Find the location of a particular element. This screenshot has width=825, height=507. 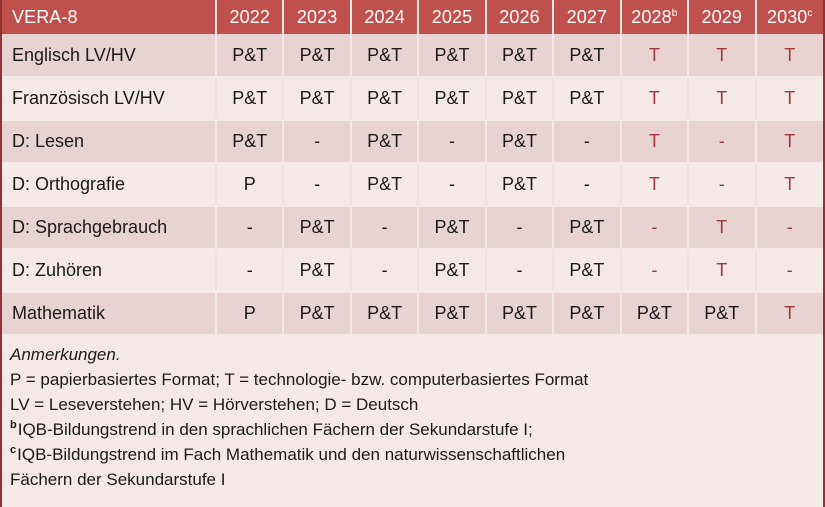

row-header-cell: Französisch LV/HV is located at coordinates (109, 99).